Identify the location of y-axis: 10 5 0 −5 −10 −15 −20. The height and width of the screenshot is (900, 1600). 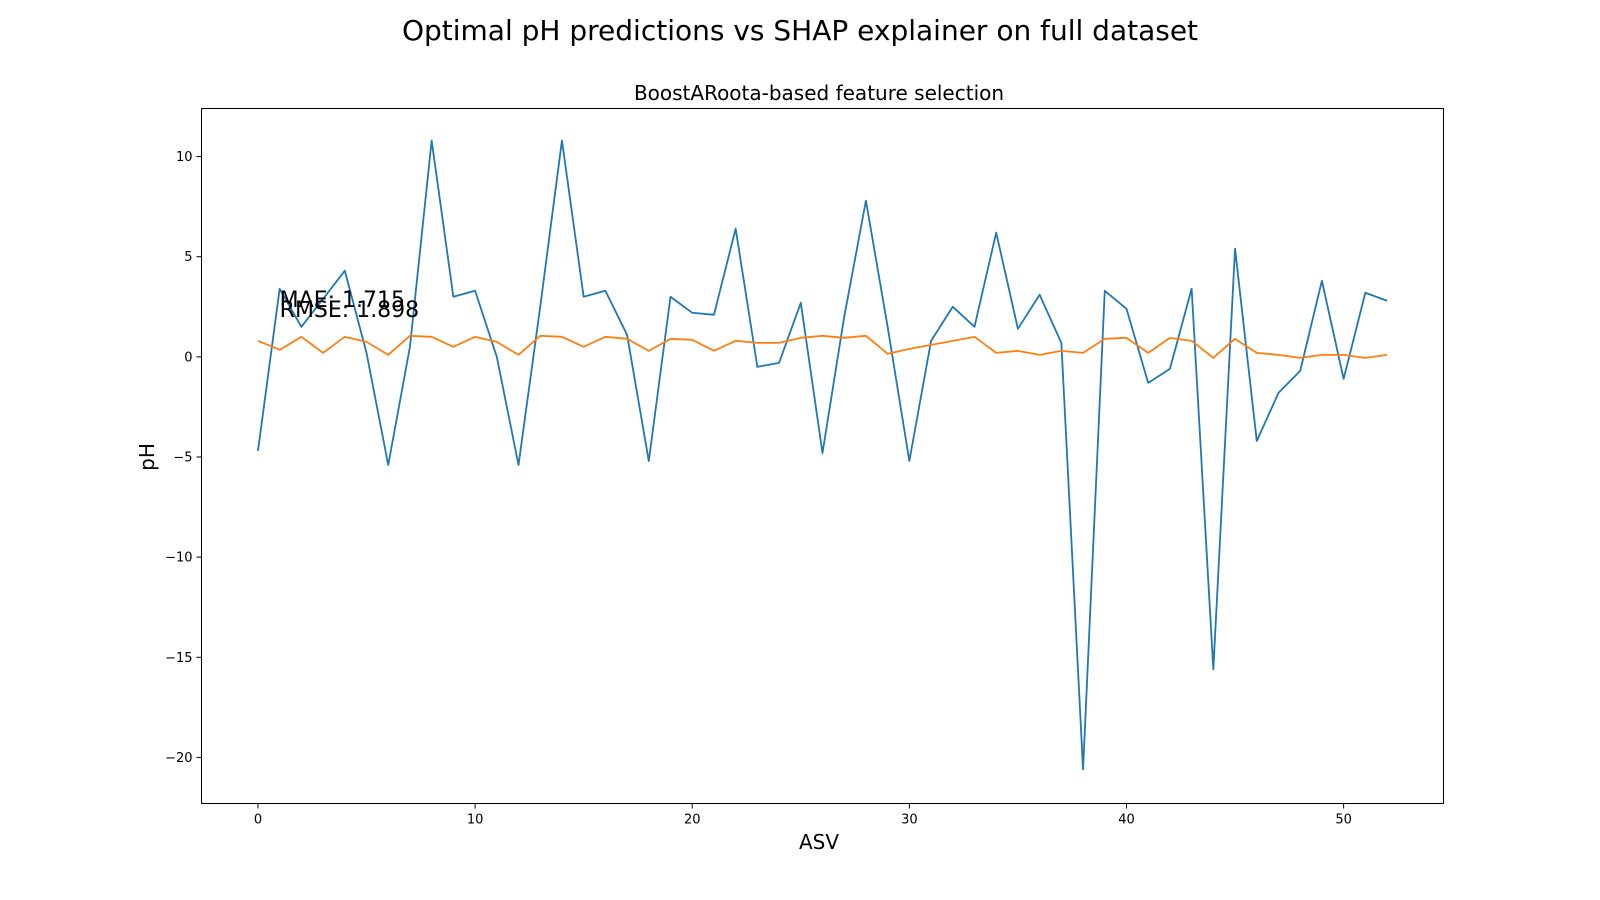
(183, 458).